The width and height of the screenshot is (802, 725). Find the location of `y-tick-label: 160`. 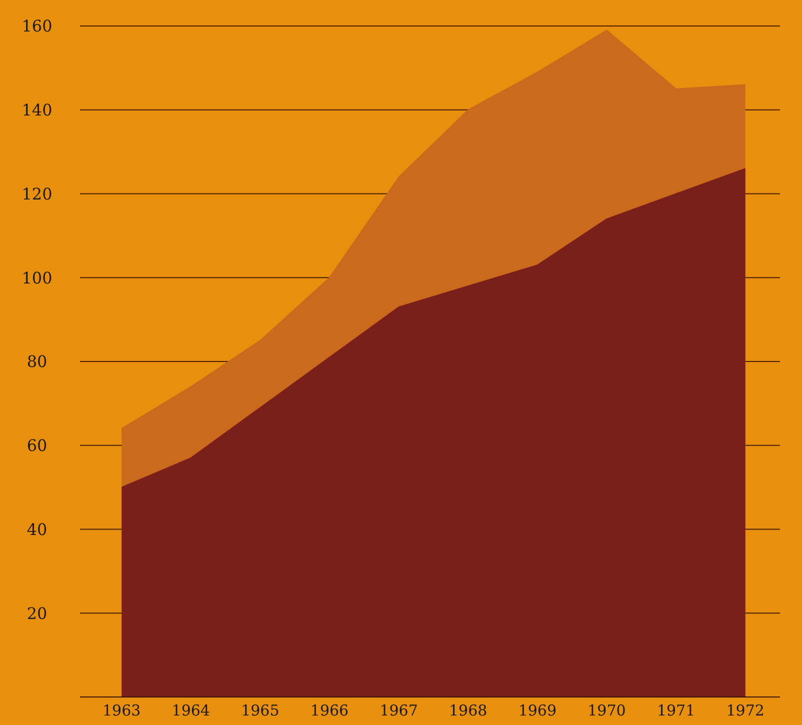

y-tick-label: 160 is located at coordinates (37, 26).